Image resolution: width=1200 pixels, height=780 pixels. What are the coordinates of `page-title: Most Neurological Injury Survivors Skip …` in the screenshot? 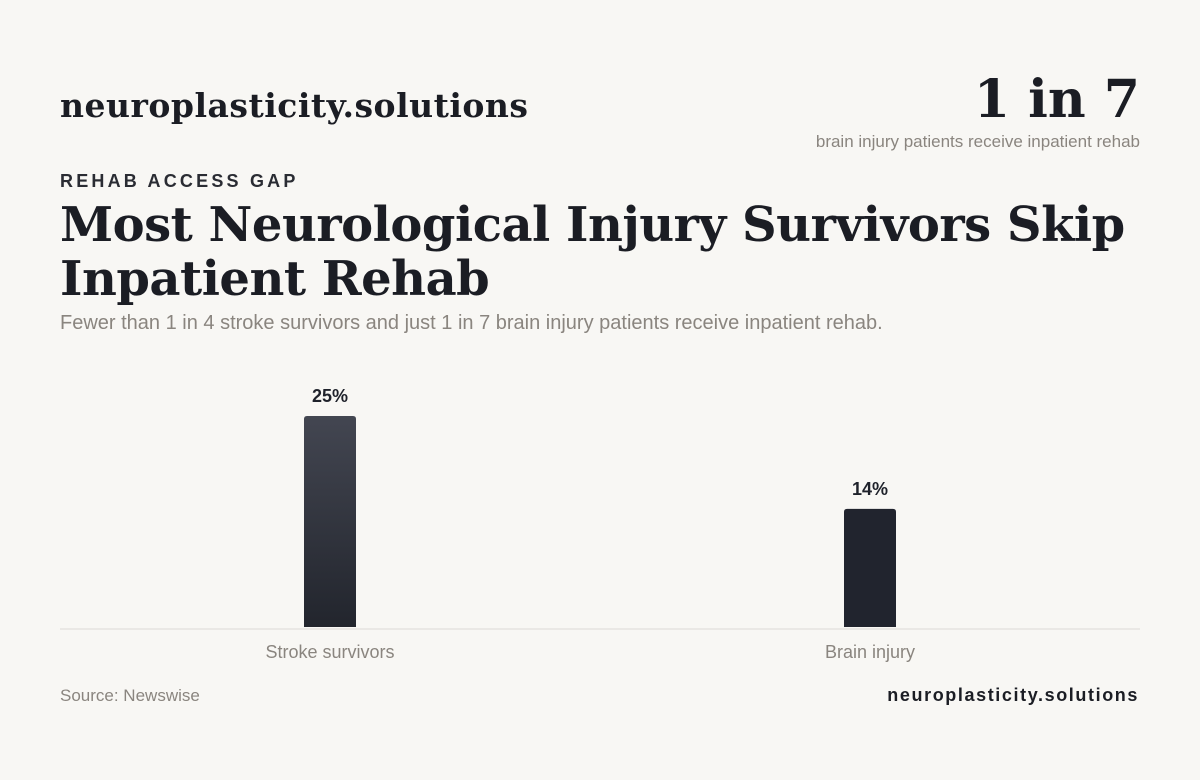 It's located at (592, 252).